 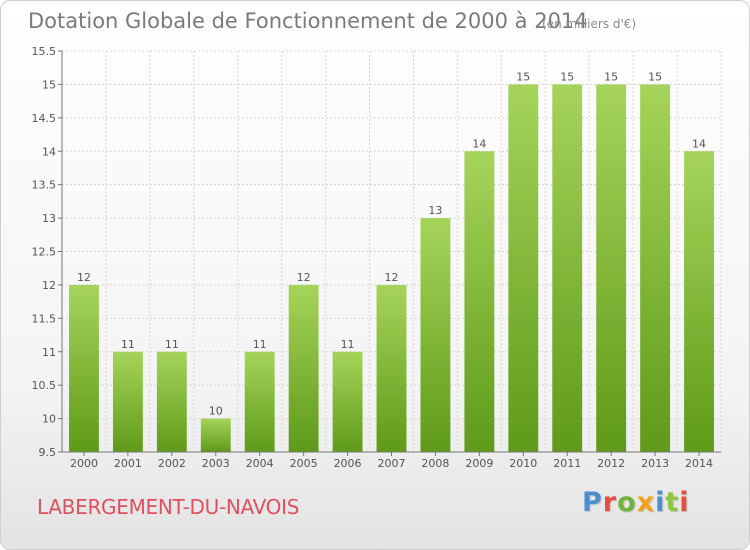 I want to click on logo-letter: r, so click(x=610, y=502).